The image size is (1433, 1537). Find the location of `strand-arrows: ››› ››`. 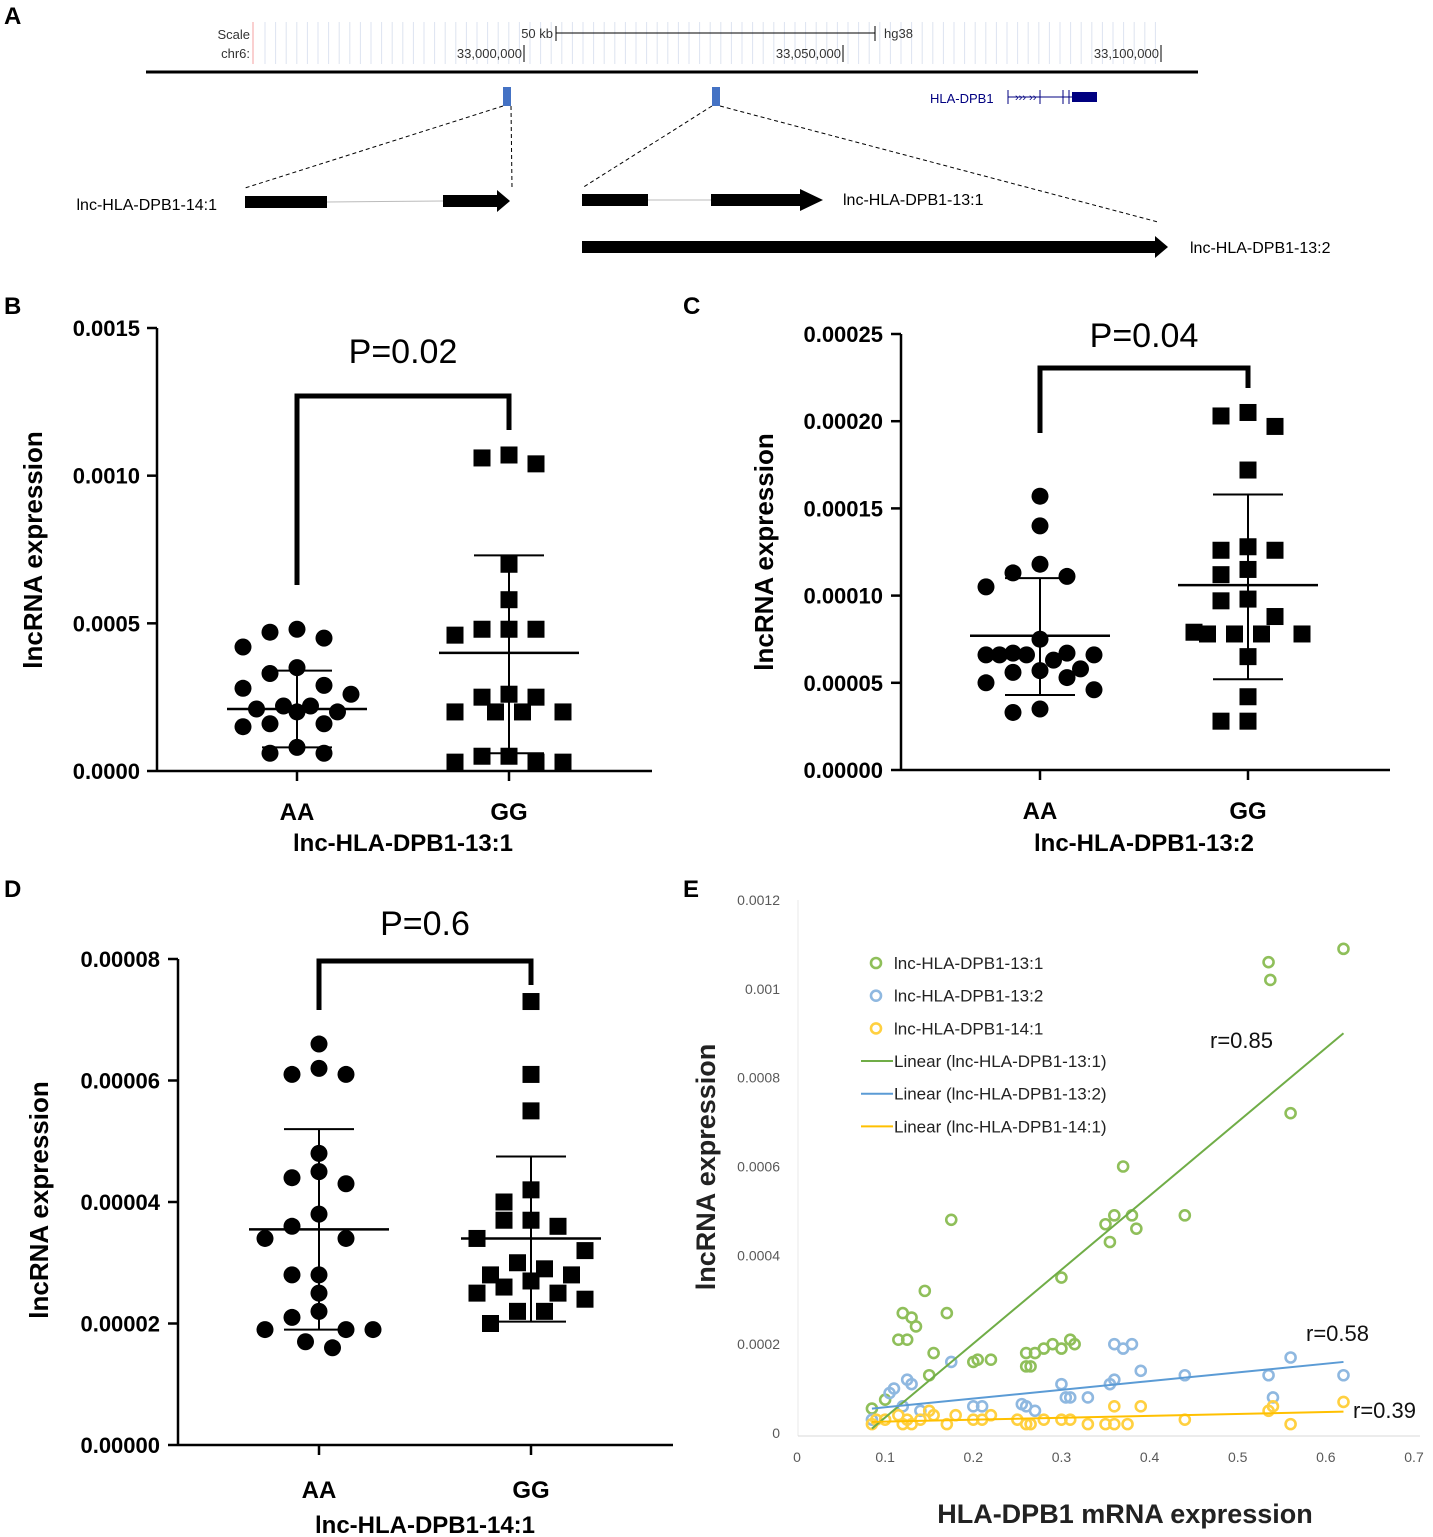

strand-arrows: ››› ›› is located at coordinates (1026, 98).